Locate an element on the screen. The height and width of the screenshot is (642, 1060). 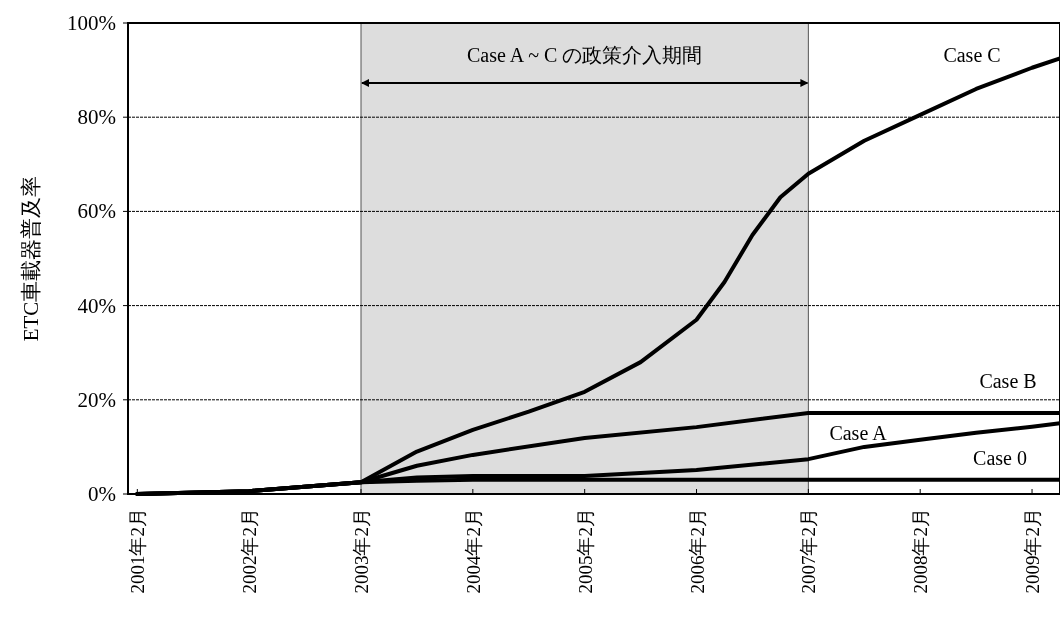
x-tick-label: 2003年2月 is located at coordinates (361, 551).